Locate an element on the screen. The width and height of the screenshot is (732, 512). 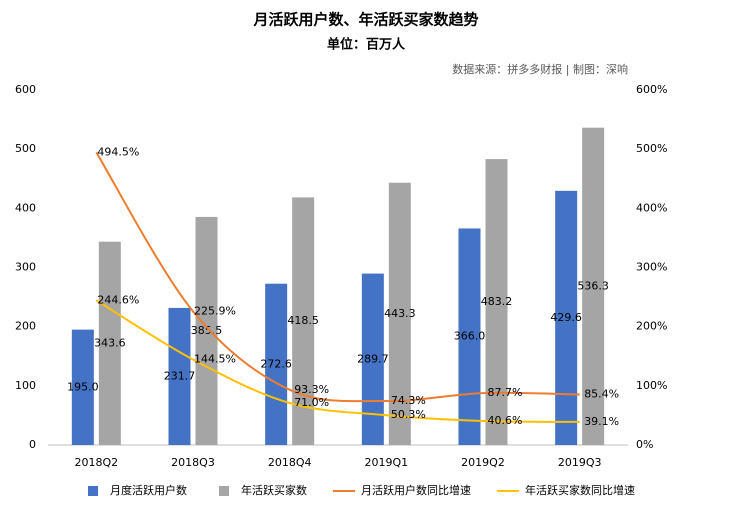
line-value-label: 74.3% is located at coordinates (408, 400).